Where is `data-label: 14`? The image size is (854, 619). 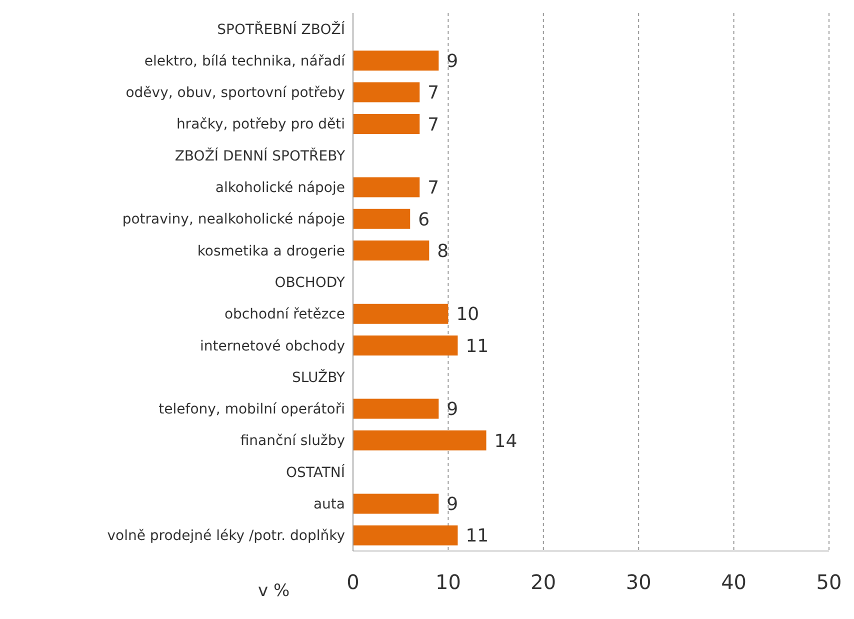
data-label: 14 is located at coordinates (506, 441).